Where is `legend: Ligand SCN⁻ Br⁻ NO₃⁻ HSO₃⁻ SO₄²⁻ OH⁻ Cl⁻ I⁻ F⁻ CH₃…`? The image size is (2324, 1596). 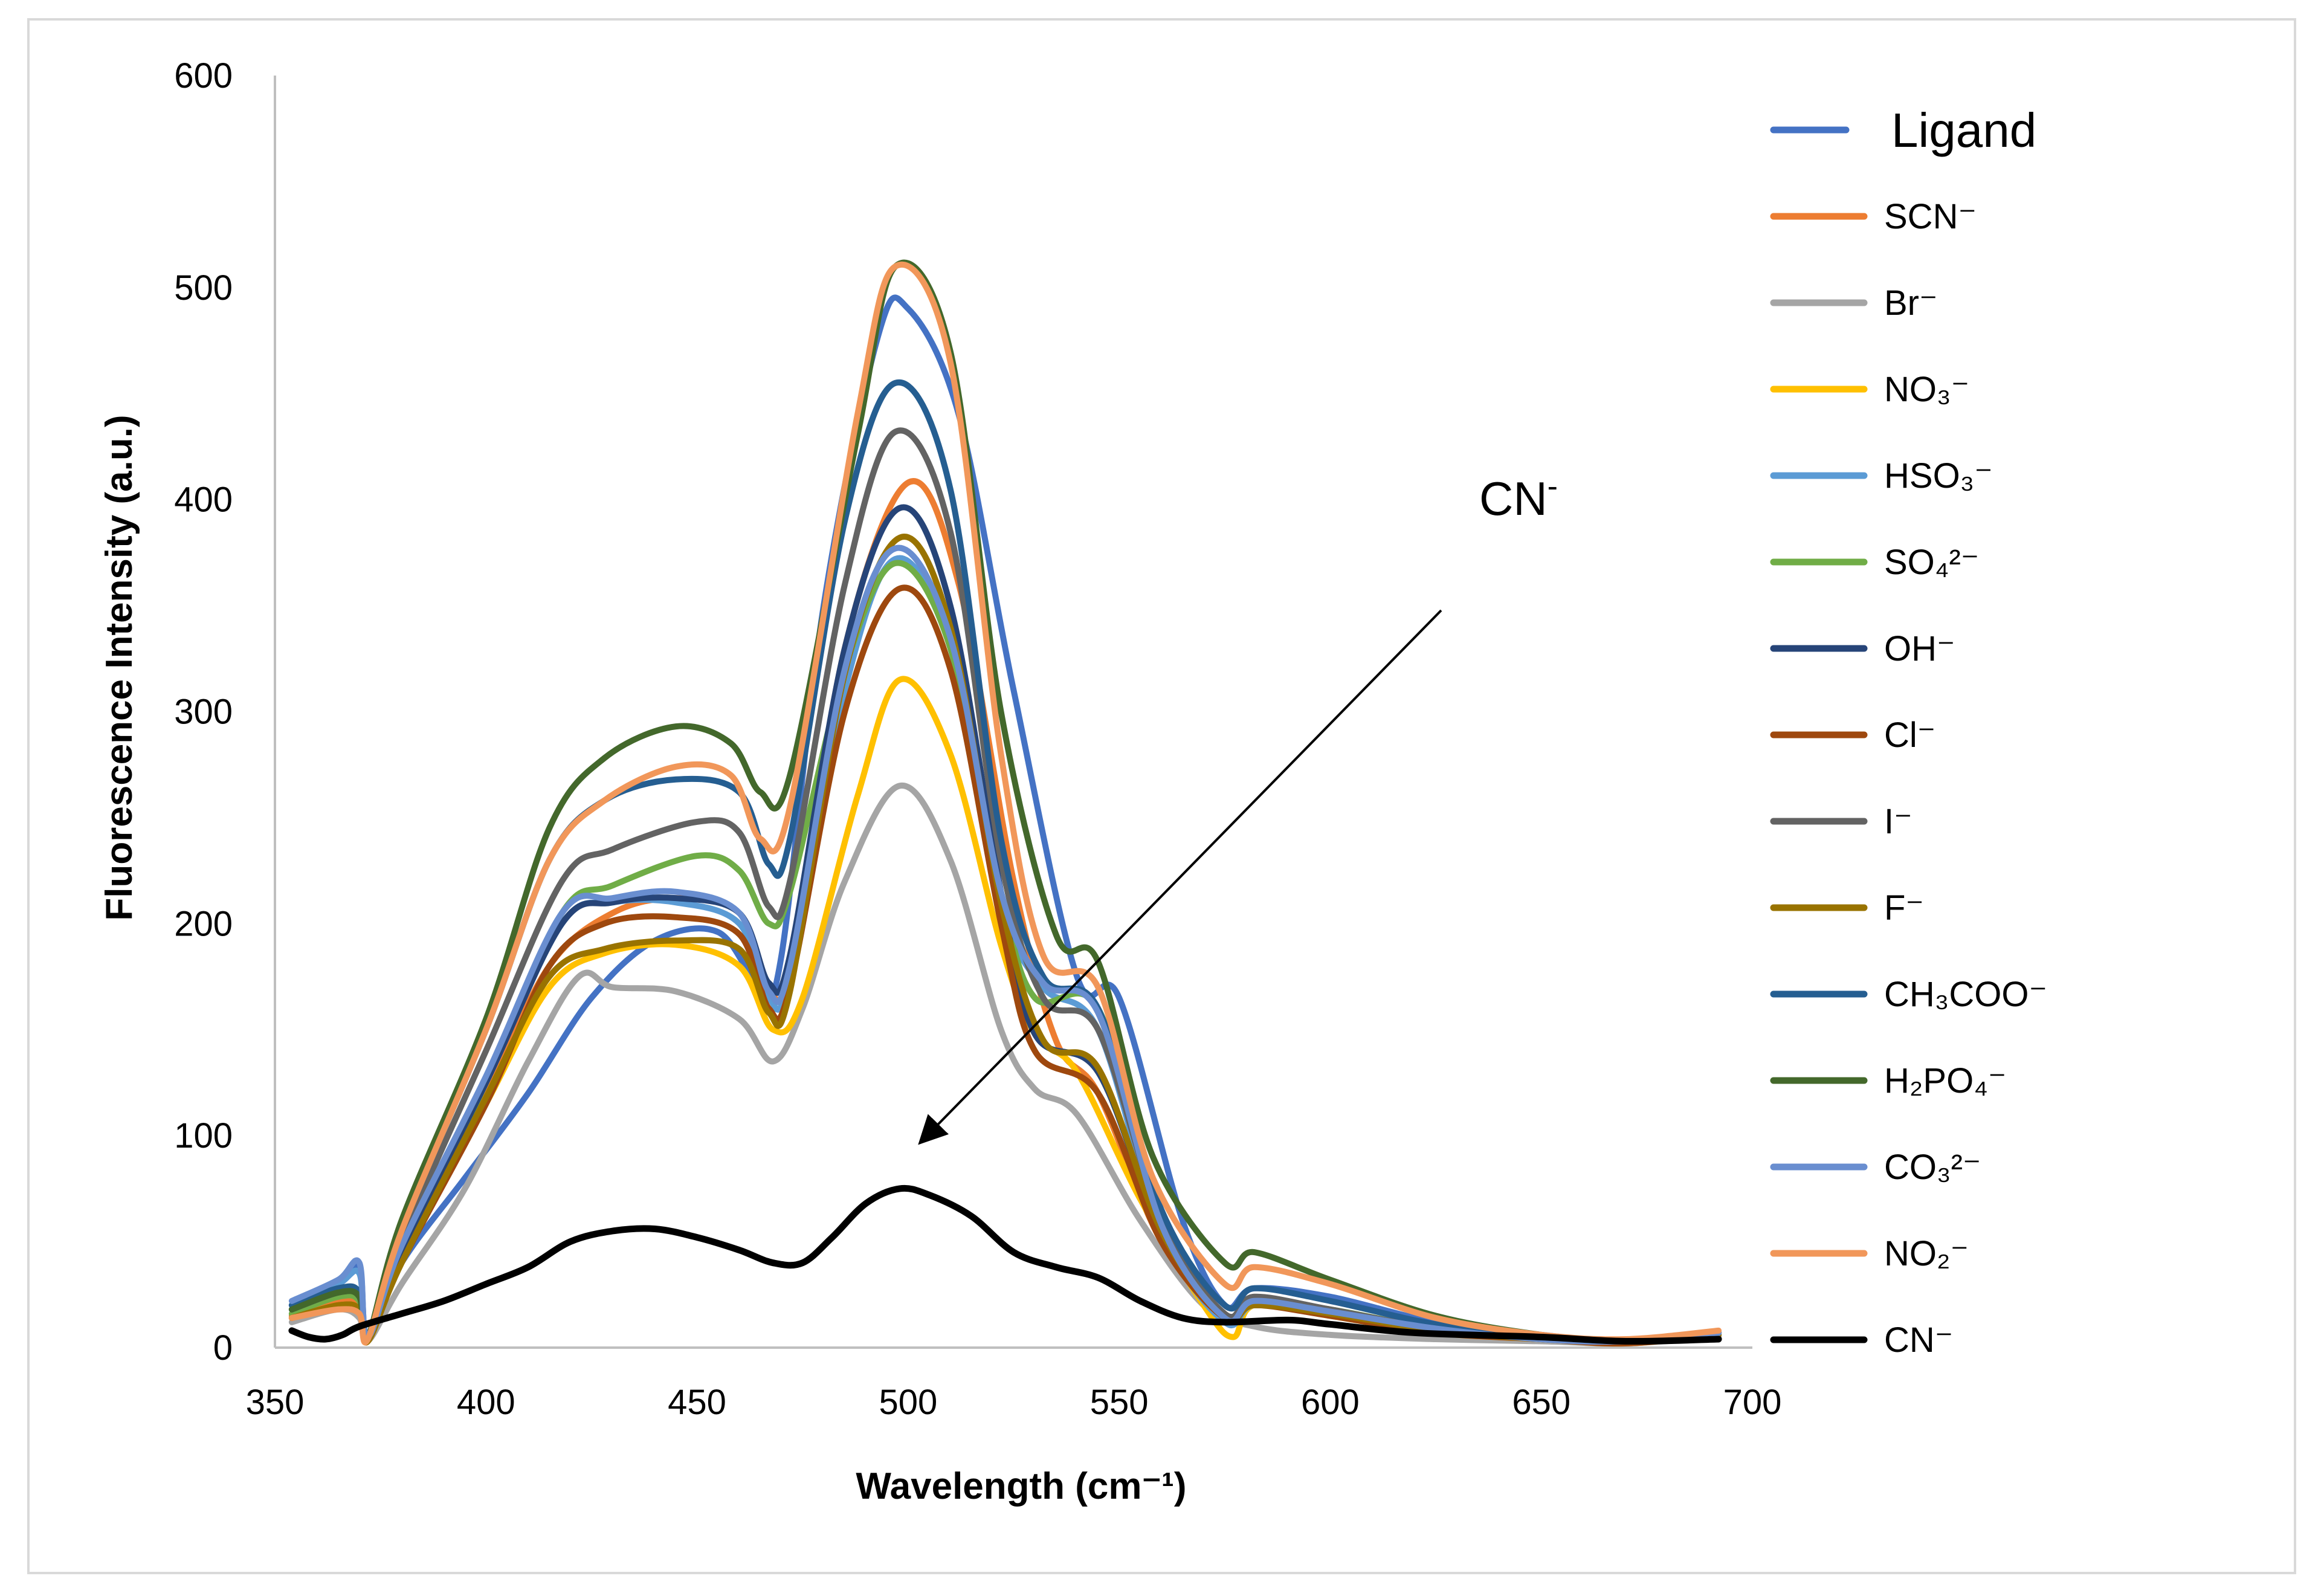
legend: Ligand SCN⁻ Br⁻ NO₃⁻ HSO₃⁻ SO₄²⁻ OH⁻ Cl⁻ I⁻ F⁻ CH₃… is located at coordinates (1908, 731).